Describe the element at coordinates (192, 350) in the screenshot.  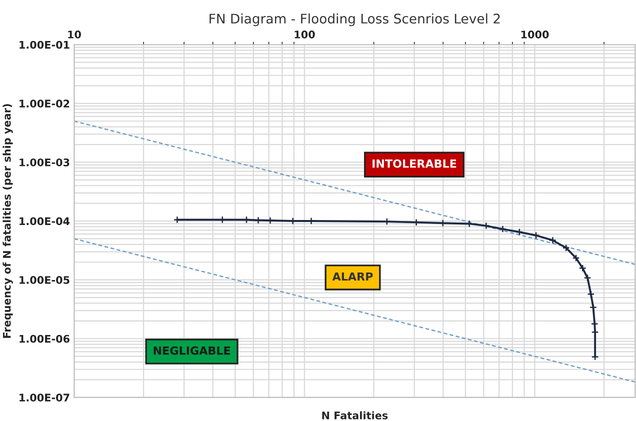
I see `annotation: NEGLIGABLE` at that location.